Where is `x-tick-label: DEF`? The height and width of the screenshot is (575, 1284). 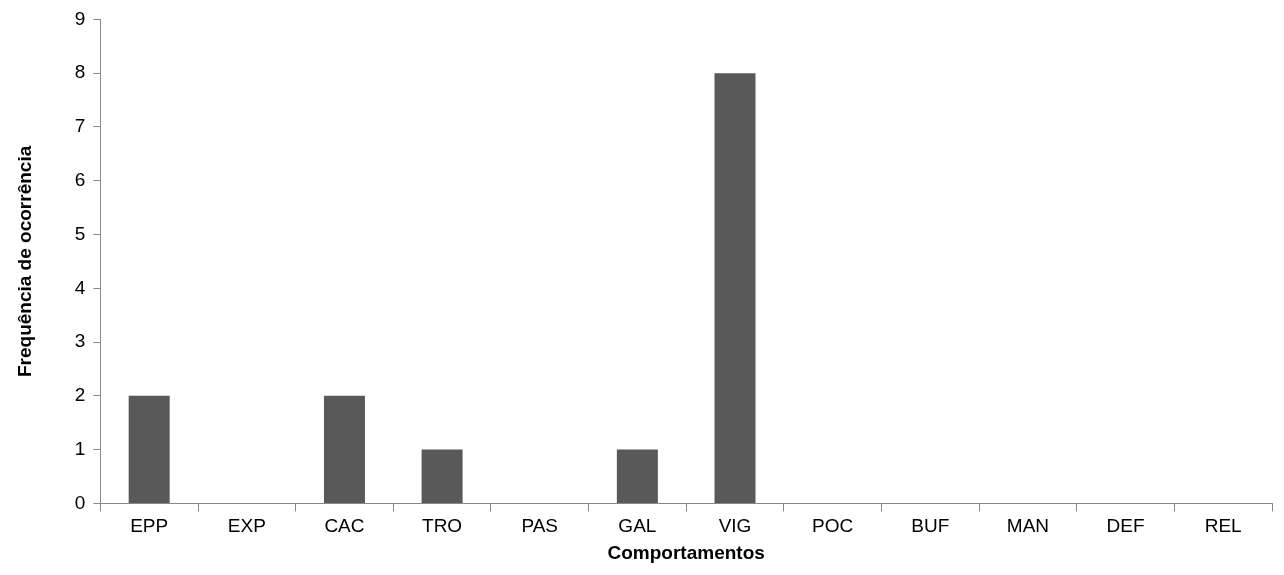 x-tick-label: DEF is located at coordinates (1125, 526).